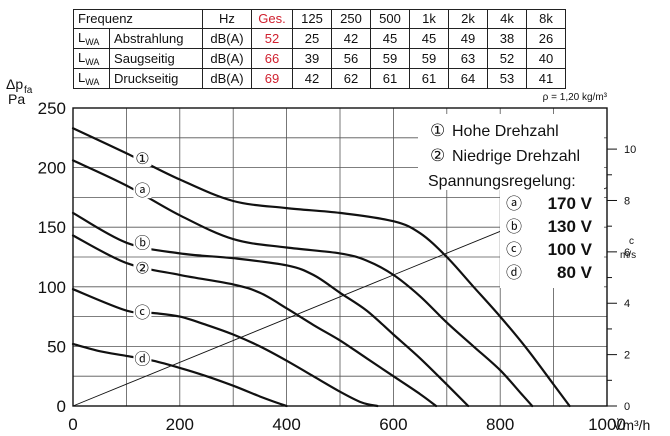 The image size is (670, 436). Describe the element at coordinates (52, 108) in the screenshot. I see `y-tick-label: 250` at that location.